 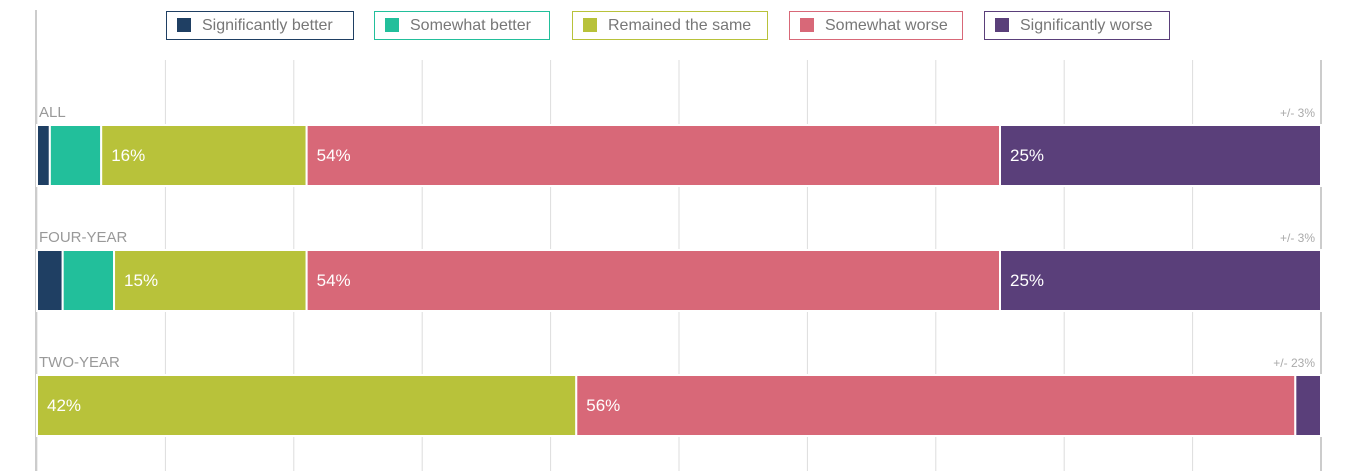 What do you see at coordinates (603, 405) in the screenshot?
I see `data-label: 56%` at bounding box center [603, 405].